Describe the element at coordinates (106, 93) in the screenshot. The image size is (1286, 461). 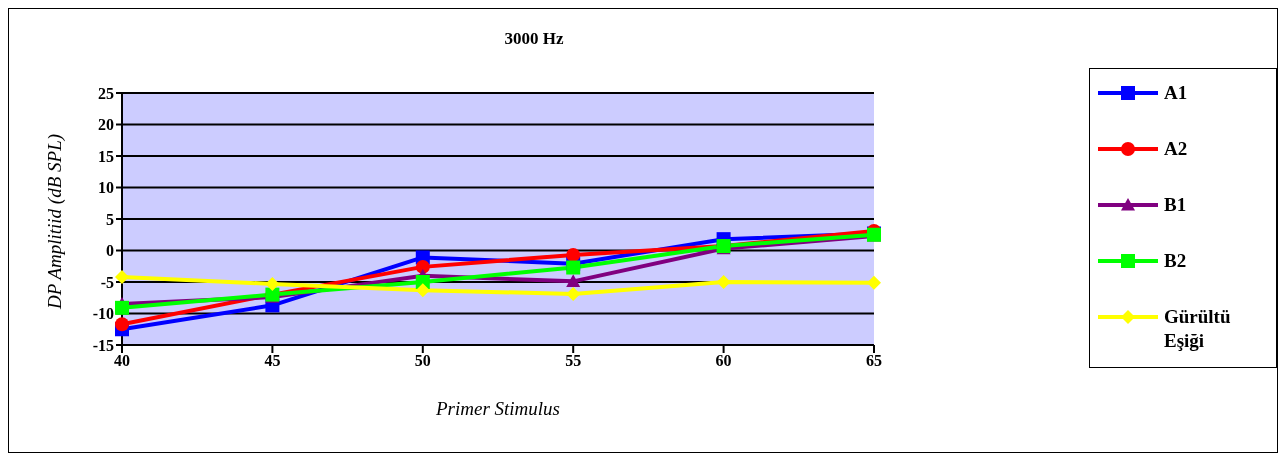
I see `y-tick-label: 25` at that location.